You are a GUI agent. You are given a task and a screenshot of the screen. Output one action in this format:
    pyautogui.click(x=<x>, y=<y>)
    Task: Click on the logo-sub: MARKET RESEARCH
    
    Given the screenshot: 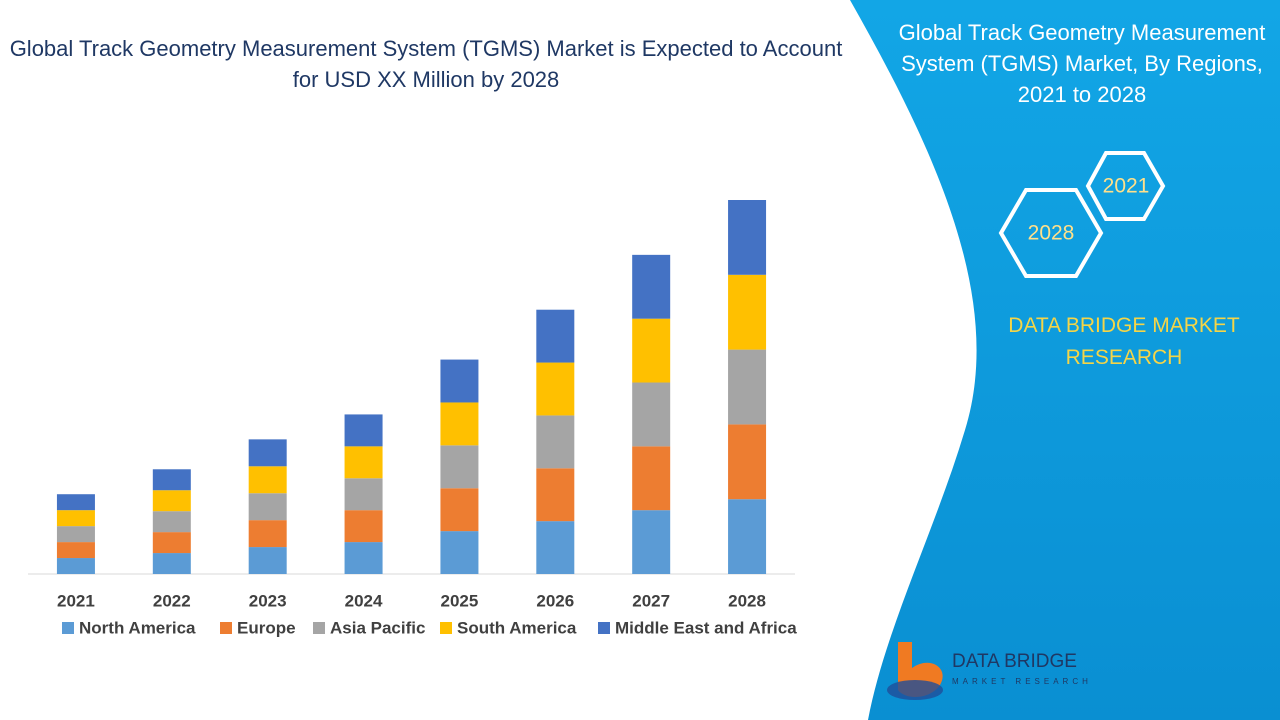 What is the action you would take?
    pyautogui.click(x=1022, y=681)
    